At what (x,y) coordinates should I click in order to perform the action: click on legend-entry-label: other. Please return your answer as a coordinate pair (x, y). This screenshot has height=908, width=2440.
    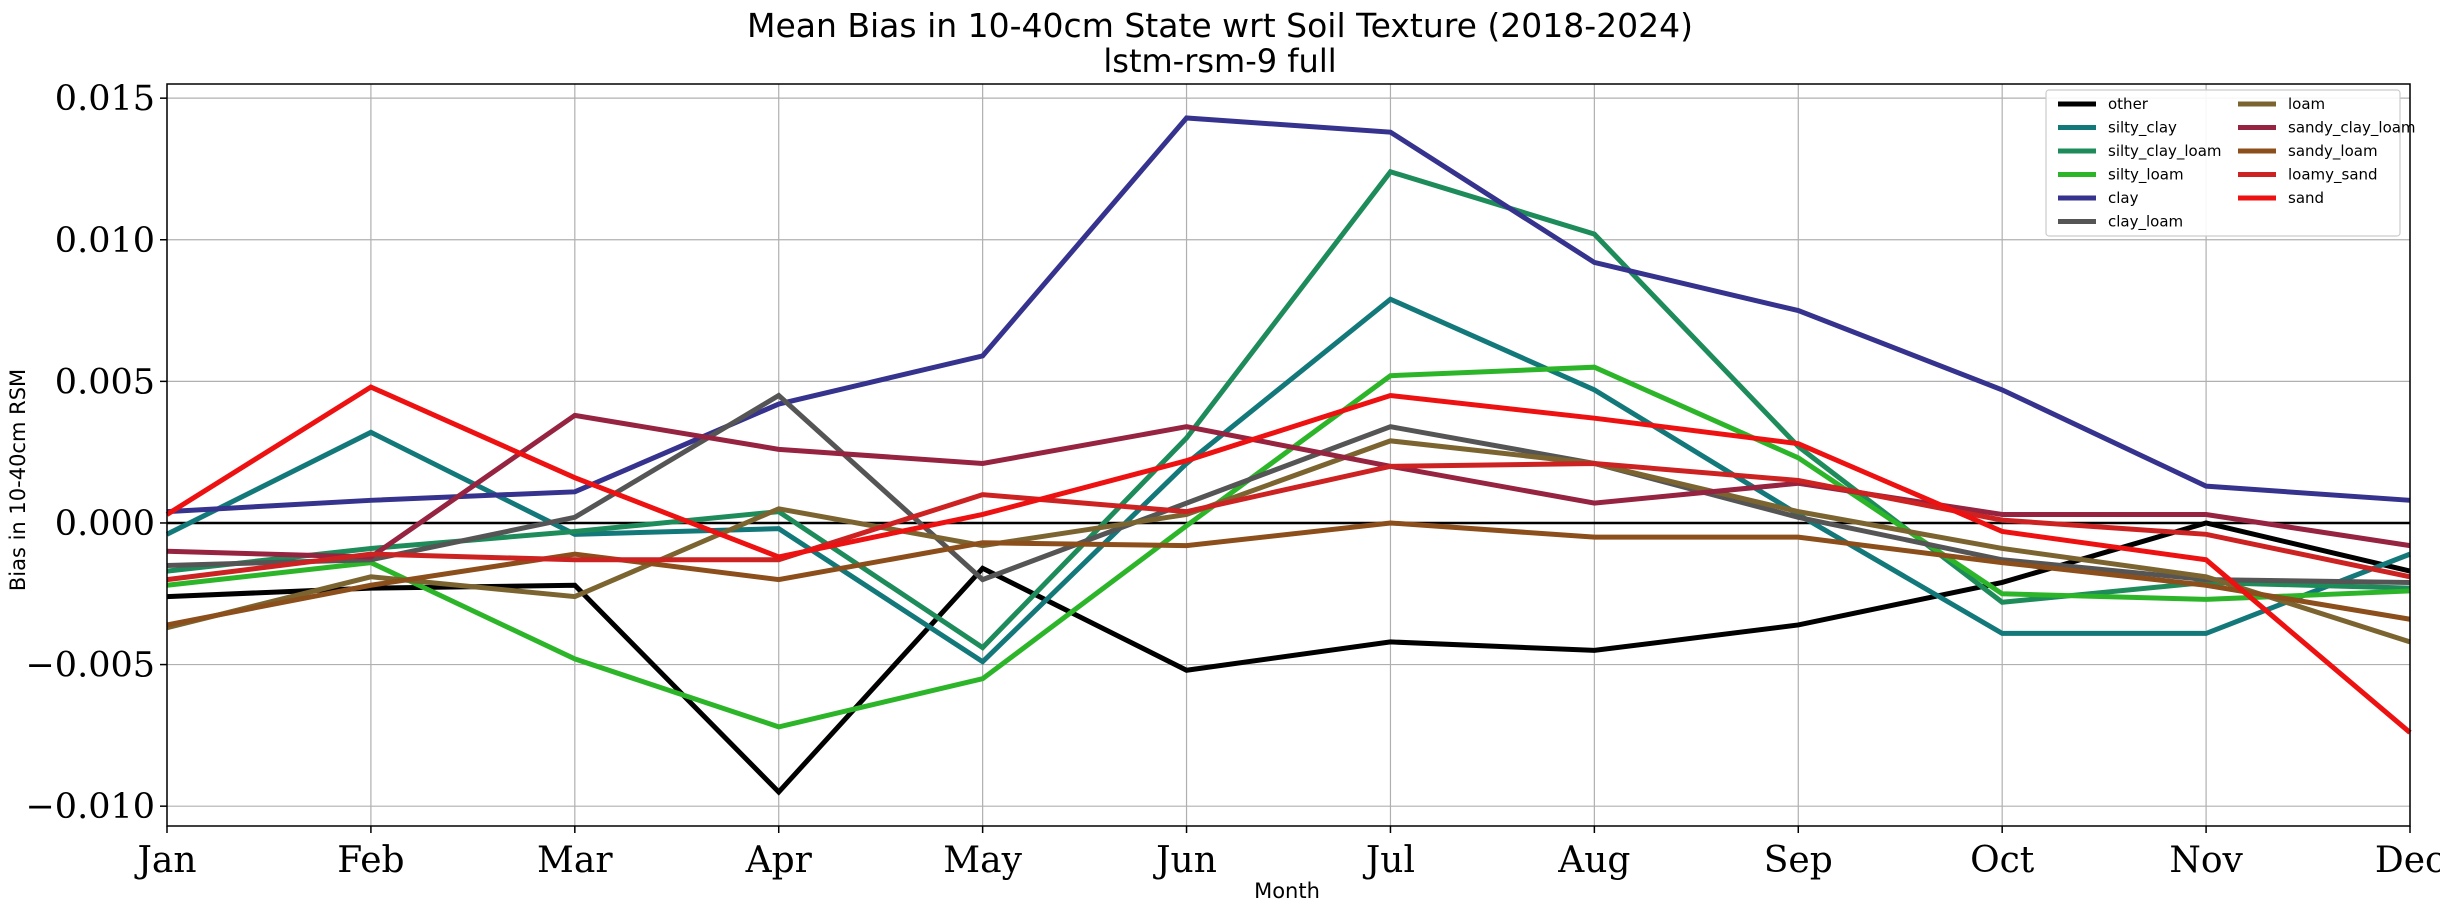
    Looking at the image, I should click on (2128, 104).